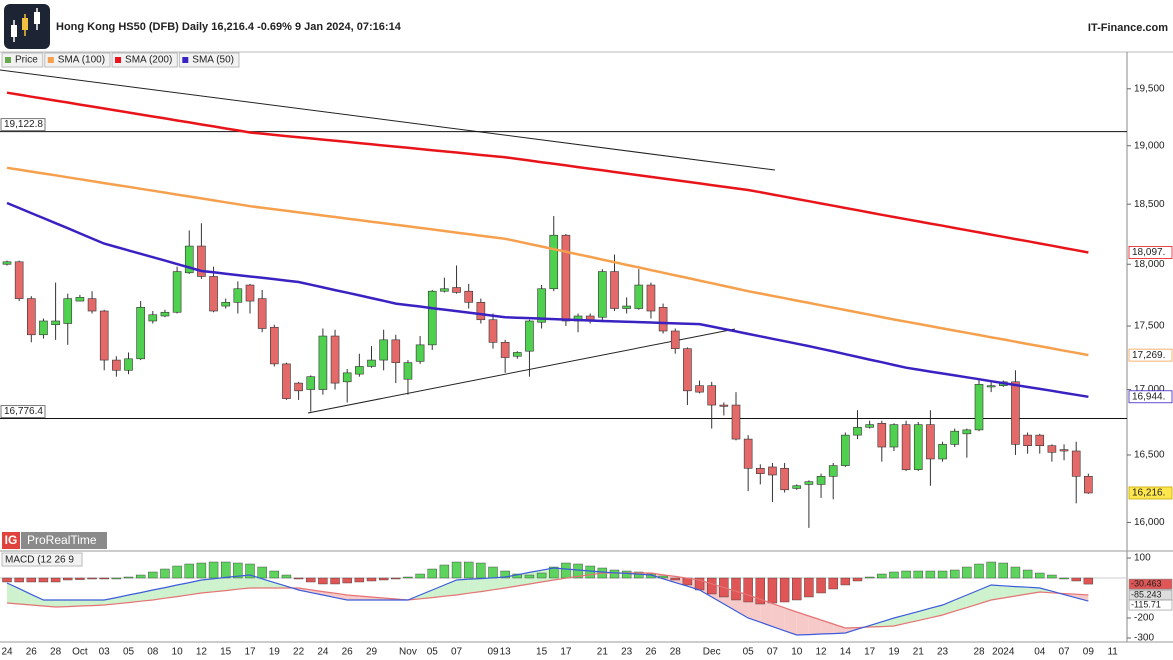  Describe the element at coordinates (372, 652) in the screenshot. I see `x-tick-label: 29` at that location.